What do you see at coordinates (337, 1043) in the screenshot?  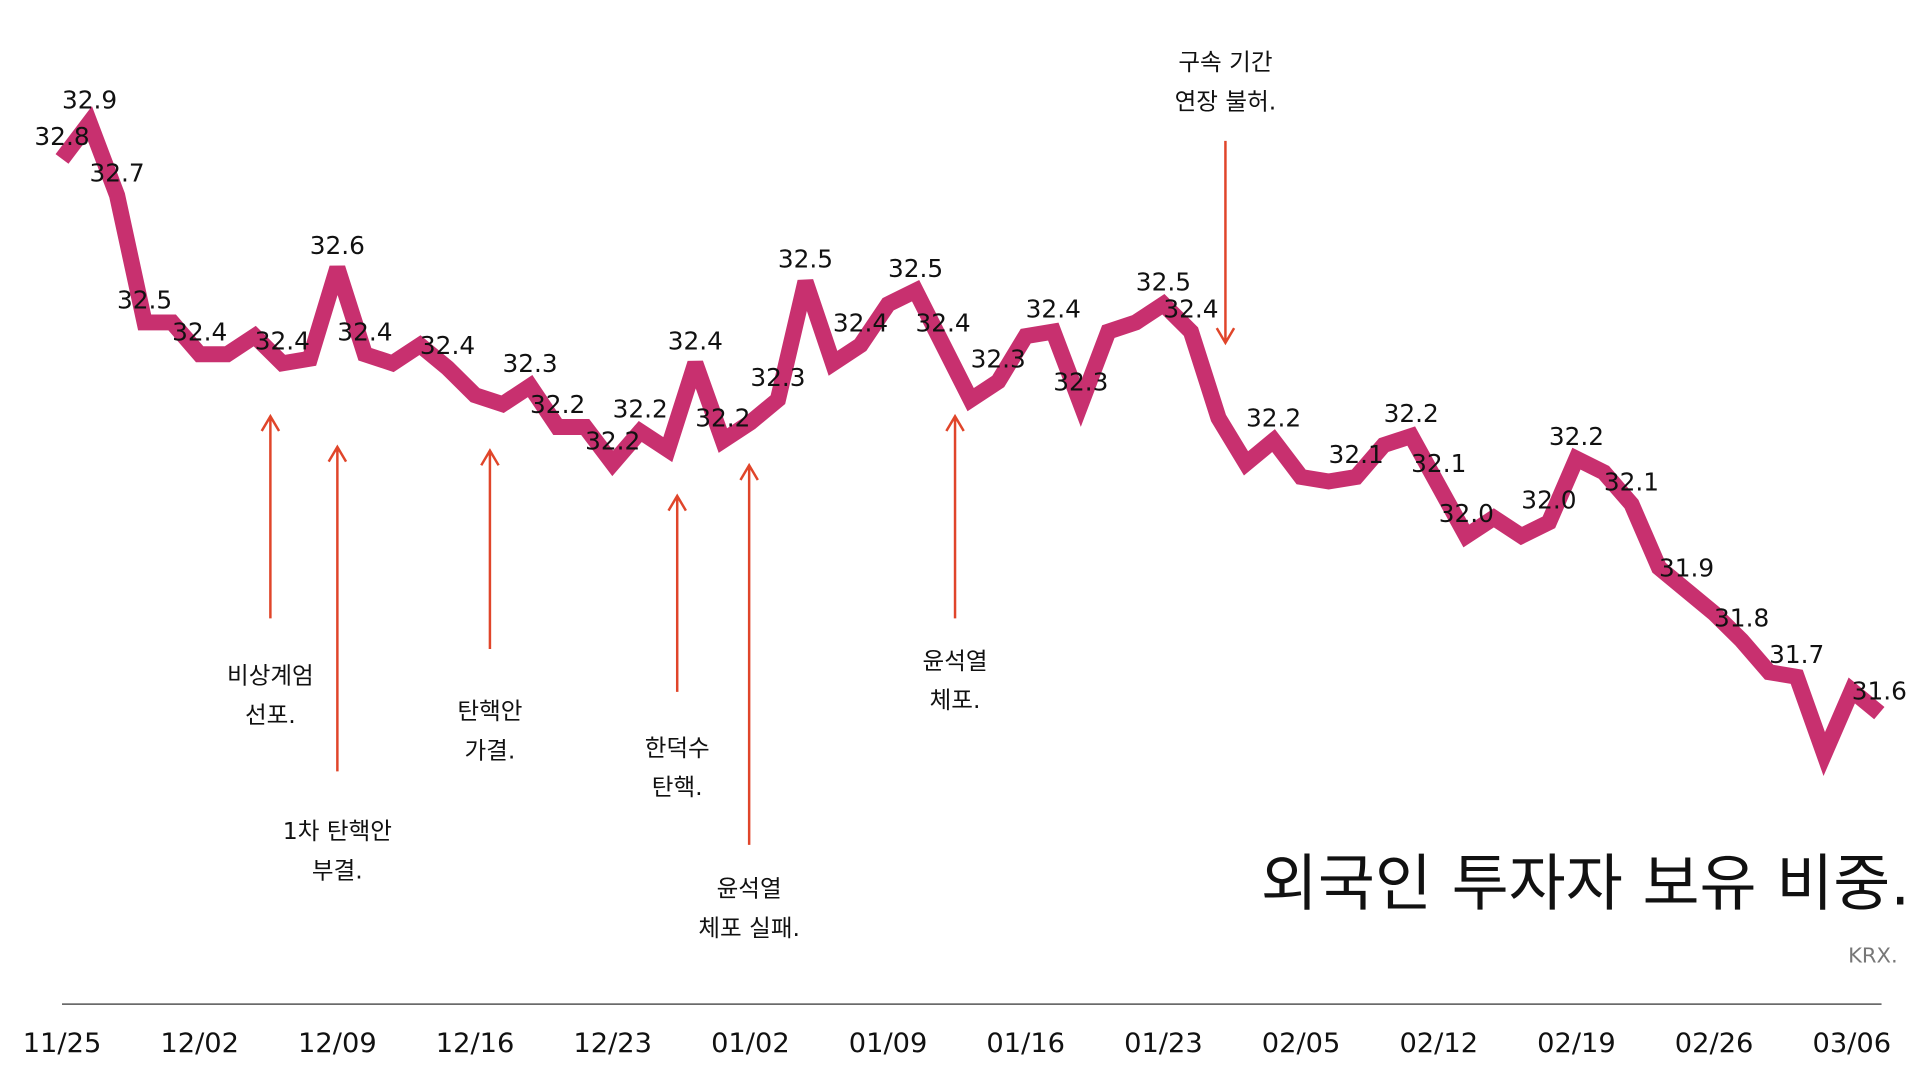 I see `x-tick-label: 12/09` at bounding box center [337, 1043].